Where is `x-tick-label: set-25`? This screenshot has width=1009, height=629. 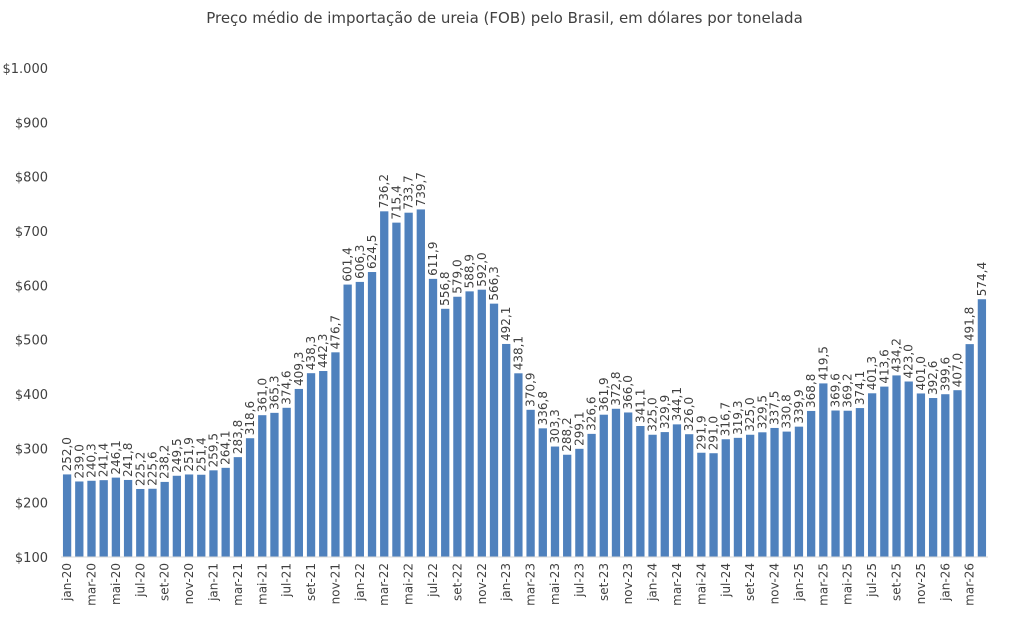
x-tick-label: set-25 is located at coordinates (897, 582).